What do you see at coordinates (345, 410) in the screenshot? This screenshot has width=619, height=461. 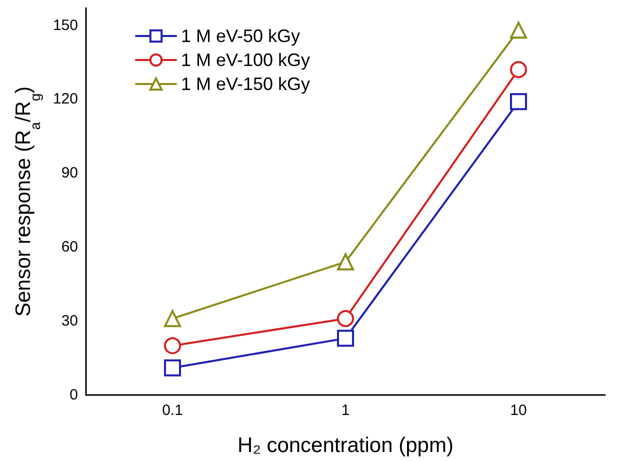 I see `x-tick-label: 1` at bounding box center [345, 410].